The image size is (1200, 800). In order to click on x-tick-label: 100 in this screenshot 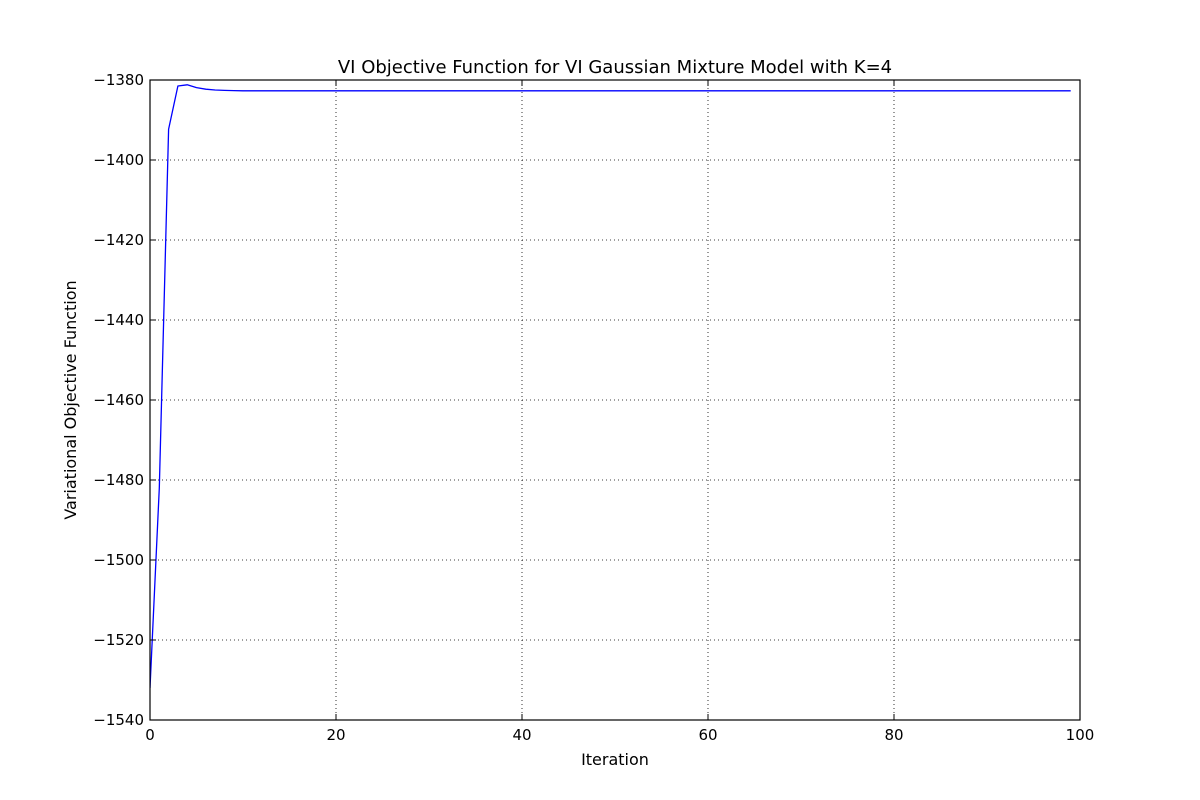, I will do `click(1080, 735)`.